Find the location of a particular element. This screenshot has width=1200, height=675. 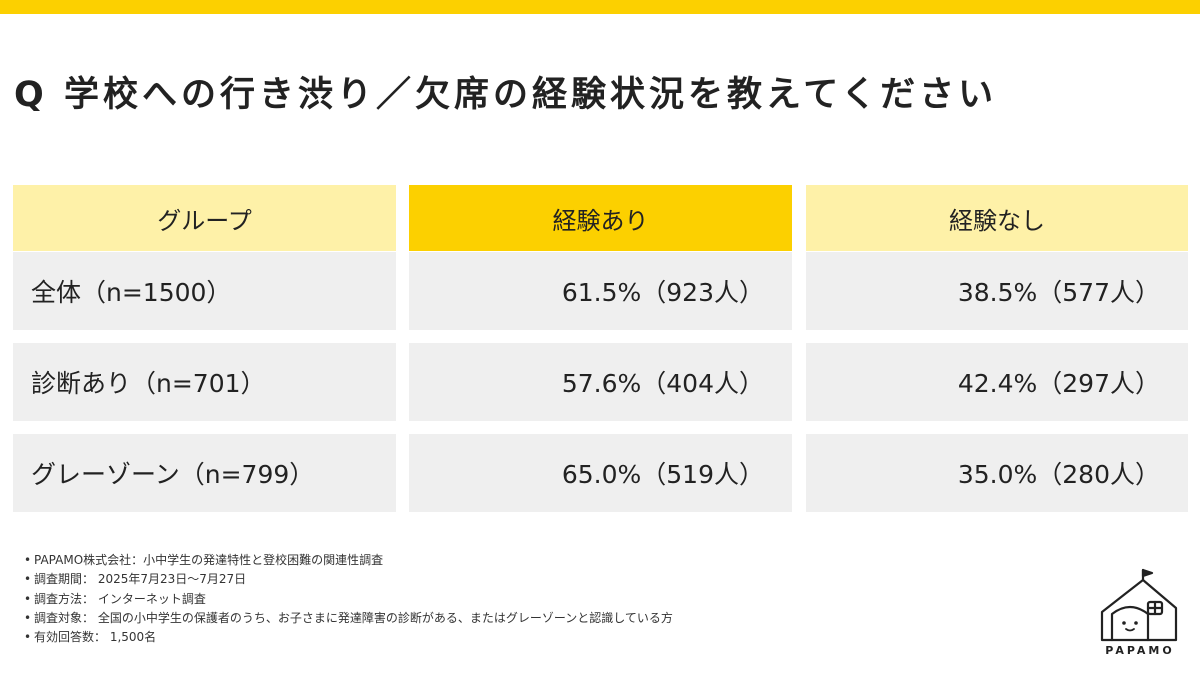

header-group: グループ is located at coordinates (204, 218).